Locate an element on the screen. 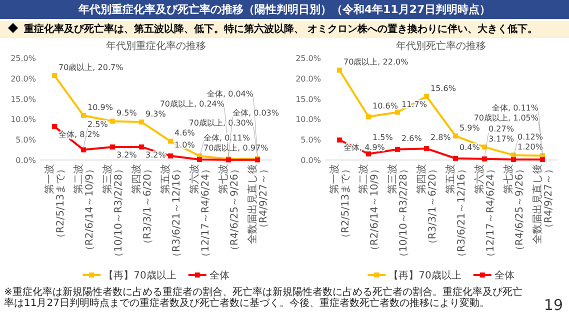  data-label: 5.9% is located at coordinates (470, 127).